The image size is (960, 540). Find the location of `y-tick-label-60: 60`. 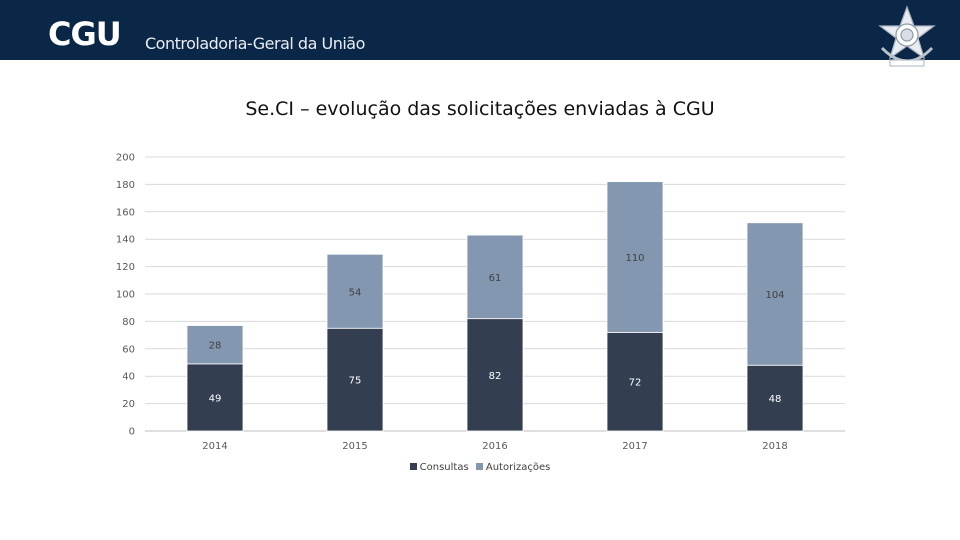

y-tick-label-60: 60 is located at coordinates (128, 349).